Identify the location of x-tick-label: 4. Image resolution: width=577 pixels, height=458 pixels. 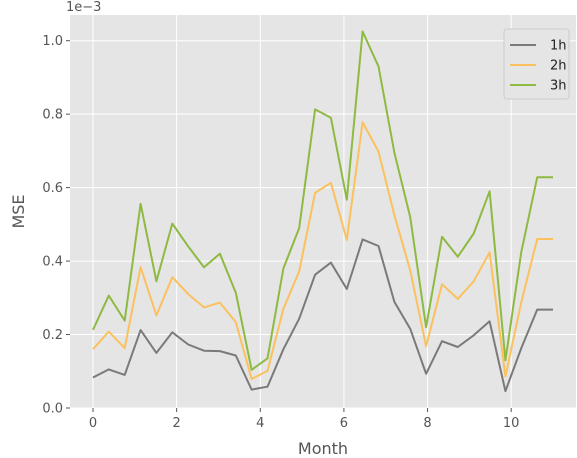
(260, 423).